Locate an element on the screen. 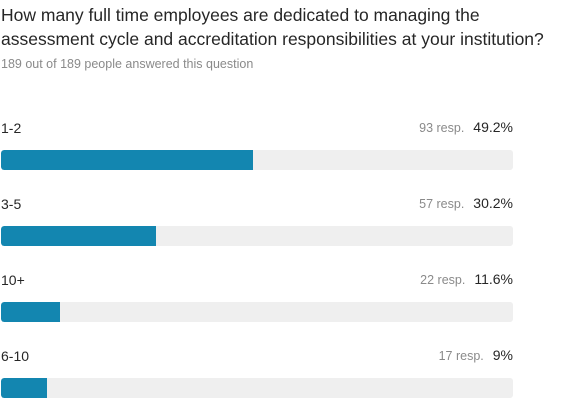 The height and width of the screenshot is (407, 561). answer-label: 10+ is located at coordinates (13, 280).